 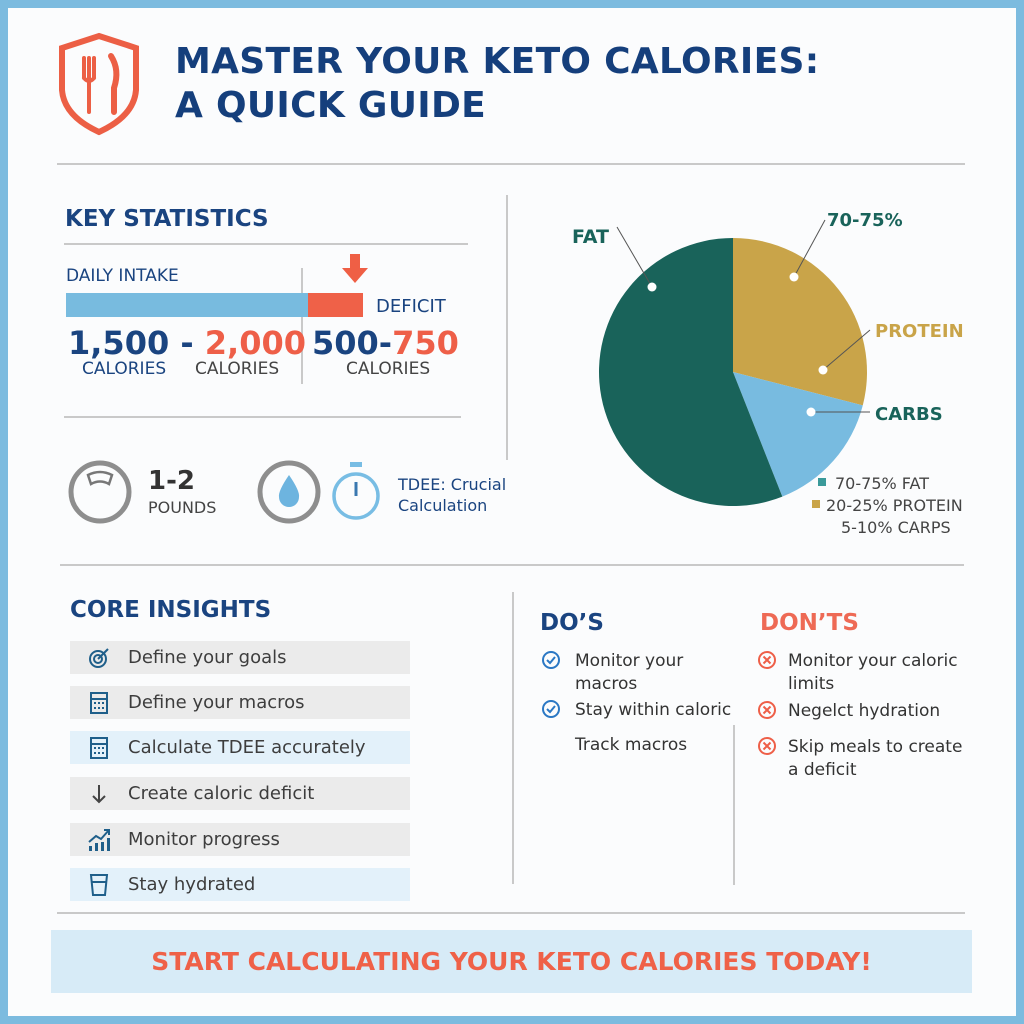 I want to click on do-text: Stay within caloric, so click(x=653, y=710).